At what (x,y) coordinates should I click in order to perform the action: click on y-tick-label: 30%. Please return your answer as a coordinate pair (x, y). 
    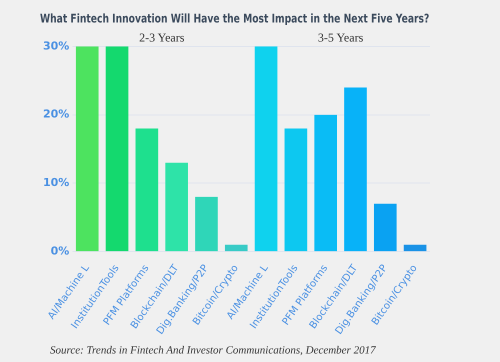
    Looking at the image, I should click on (56, 45).